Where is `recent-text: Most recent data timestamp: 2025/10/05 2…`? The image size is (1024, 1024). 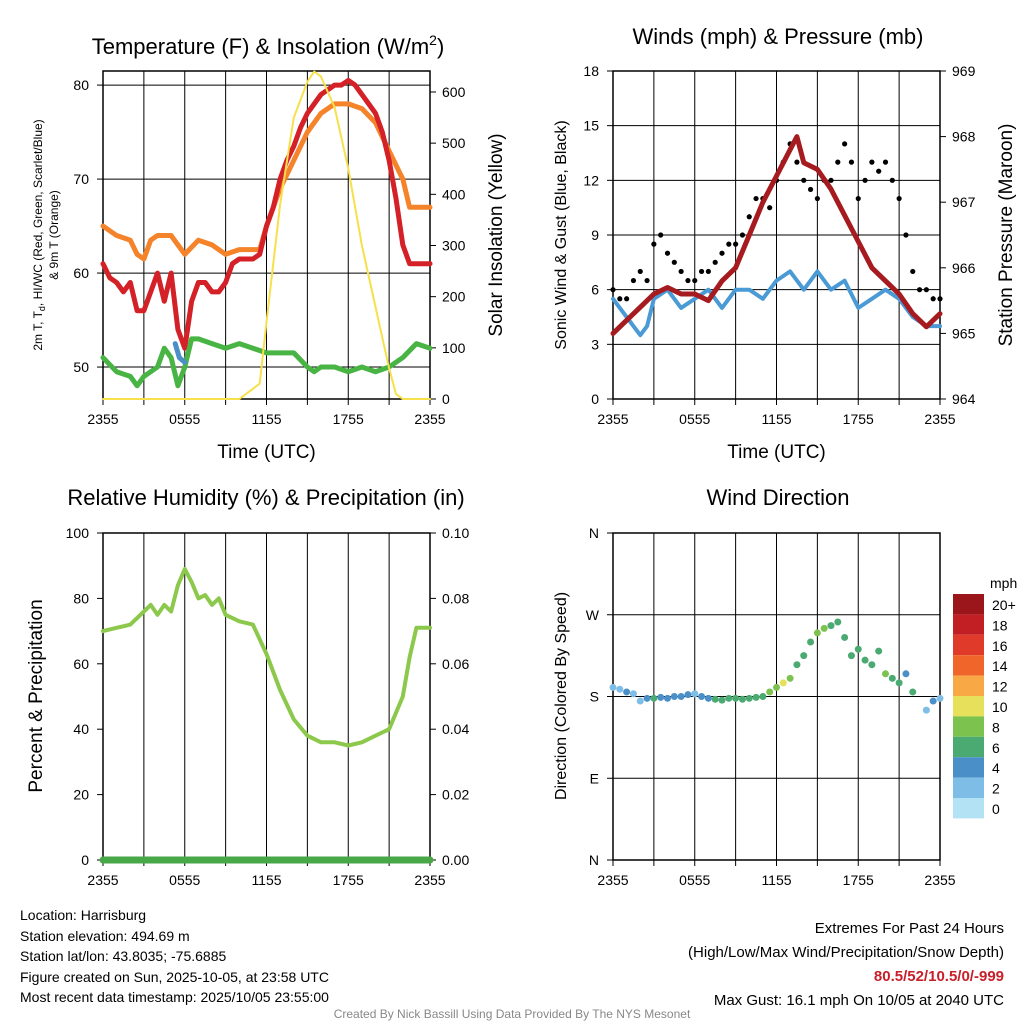
recent-text: Most recent data timestamp: 2025/10/05 2… is located at coordinates (174, 997).